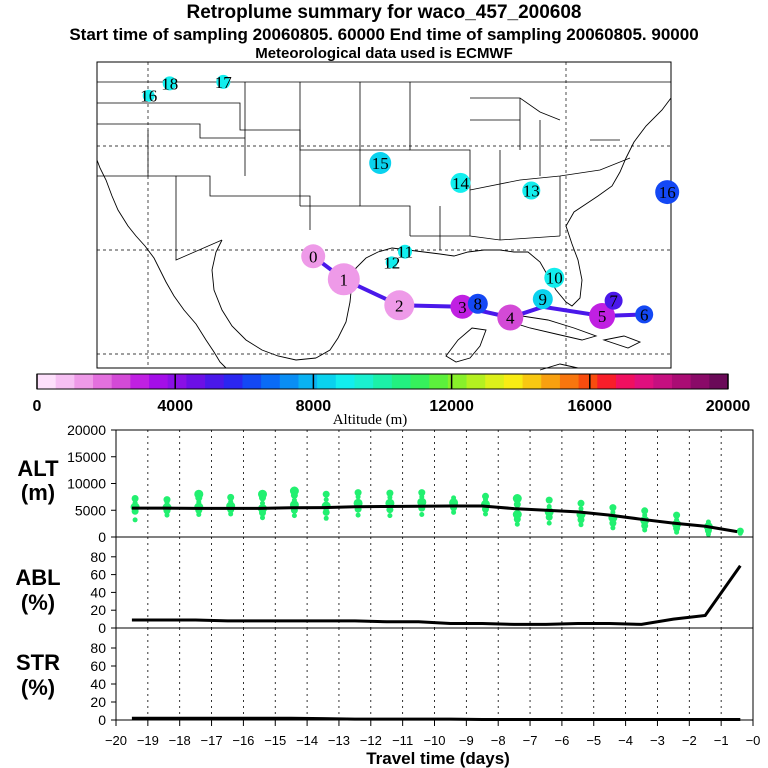  I want to click on alt-mean-line, so click(434, 519).